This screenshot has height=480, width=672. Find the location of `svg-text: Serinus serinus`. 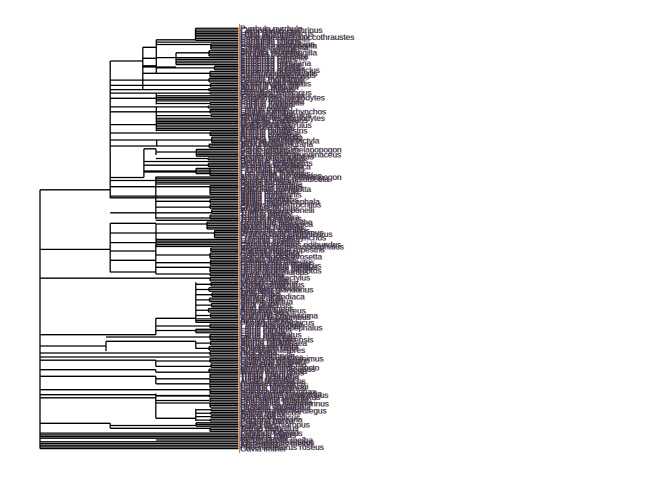

svg-text: Serinus serinus is located at coordinates (269, 49).